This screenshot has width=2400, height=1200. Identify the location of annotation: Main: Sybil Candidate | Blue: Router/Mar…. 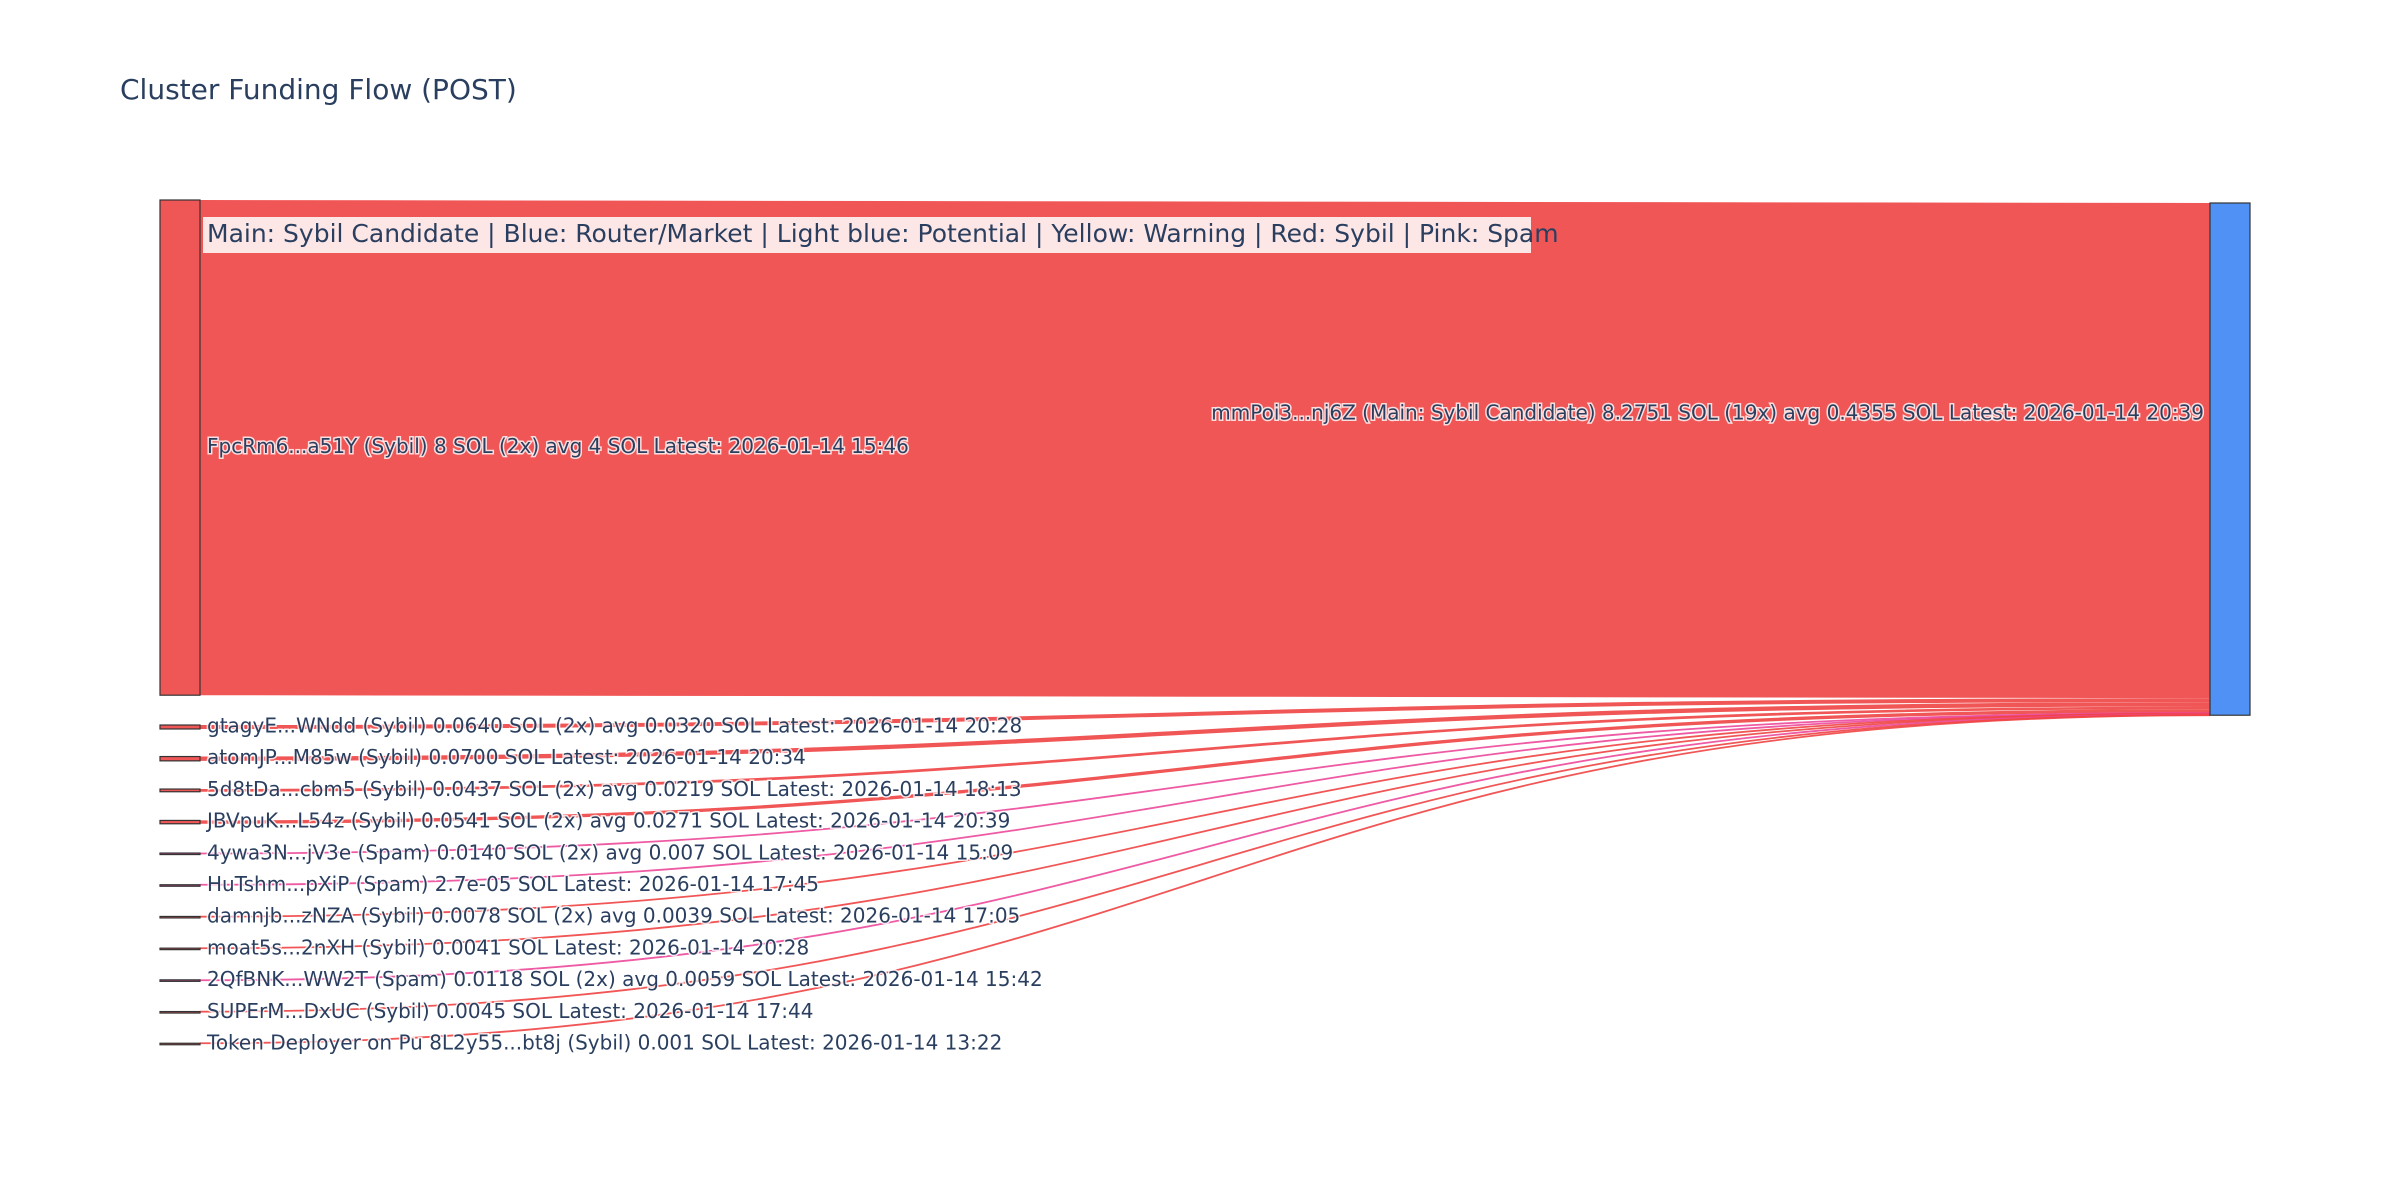
(883, 233).